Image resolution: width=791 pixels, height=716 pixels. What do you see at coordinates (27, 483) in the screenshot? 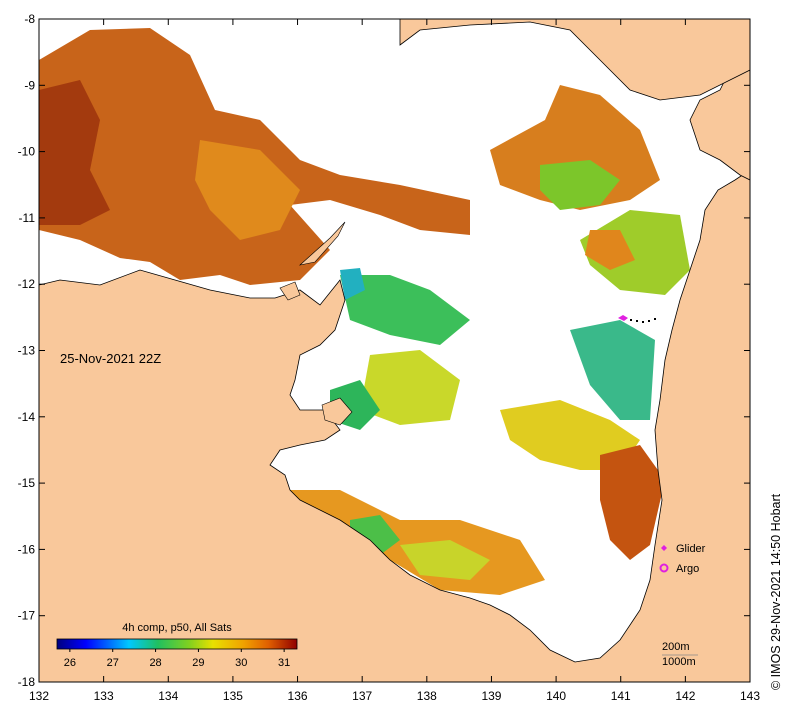
I see `y-tick-label: -15` at bounding box center [27, 483].